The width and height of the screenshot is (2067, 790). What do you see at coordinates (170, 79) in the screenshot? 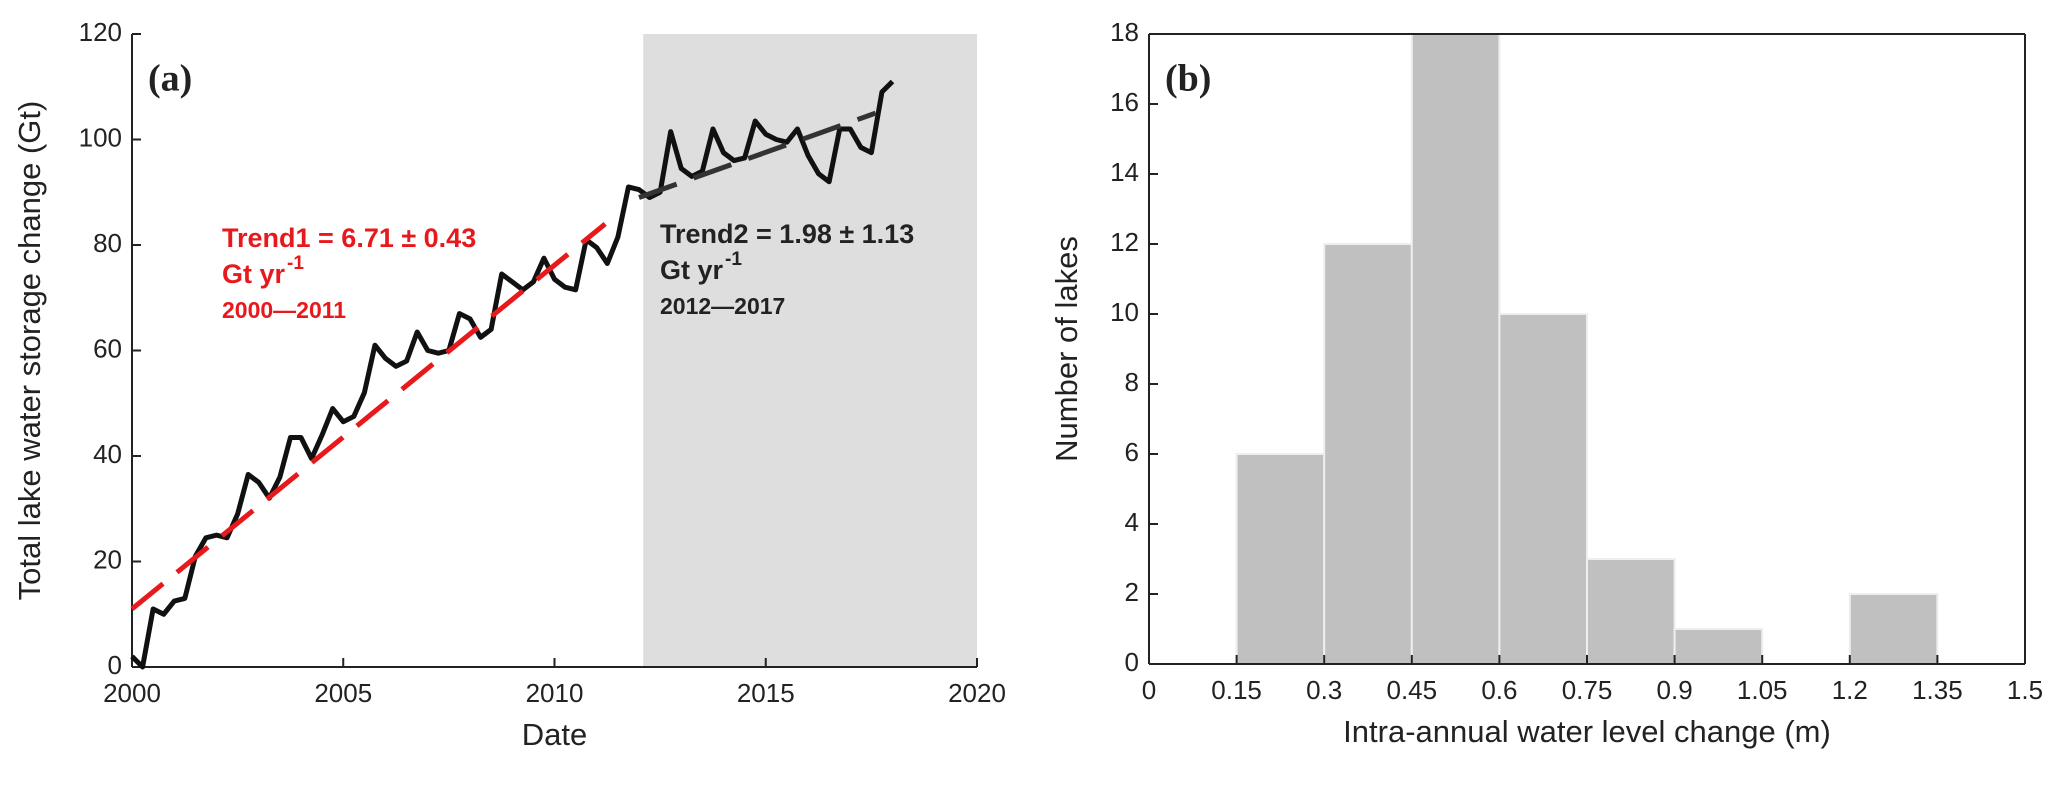
I see `panel-label: (a)` at bounding box center [170, 79].